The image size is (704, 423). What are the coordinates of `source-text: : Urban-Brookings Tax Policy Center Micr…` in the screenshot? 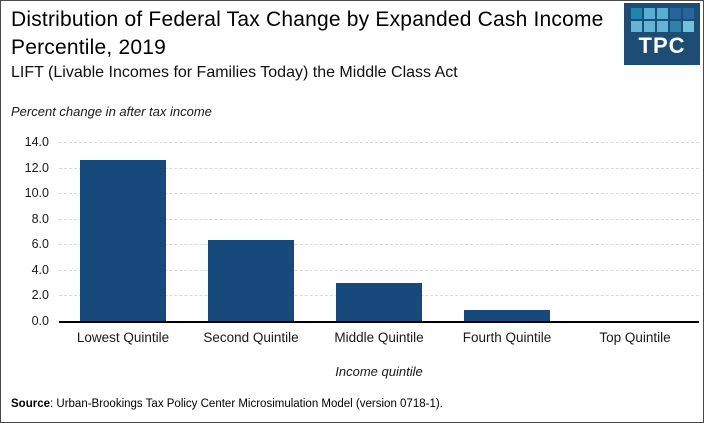 It's located at (246, 404).